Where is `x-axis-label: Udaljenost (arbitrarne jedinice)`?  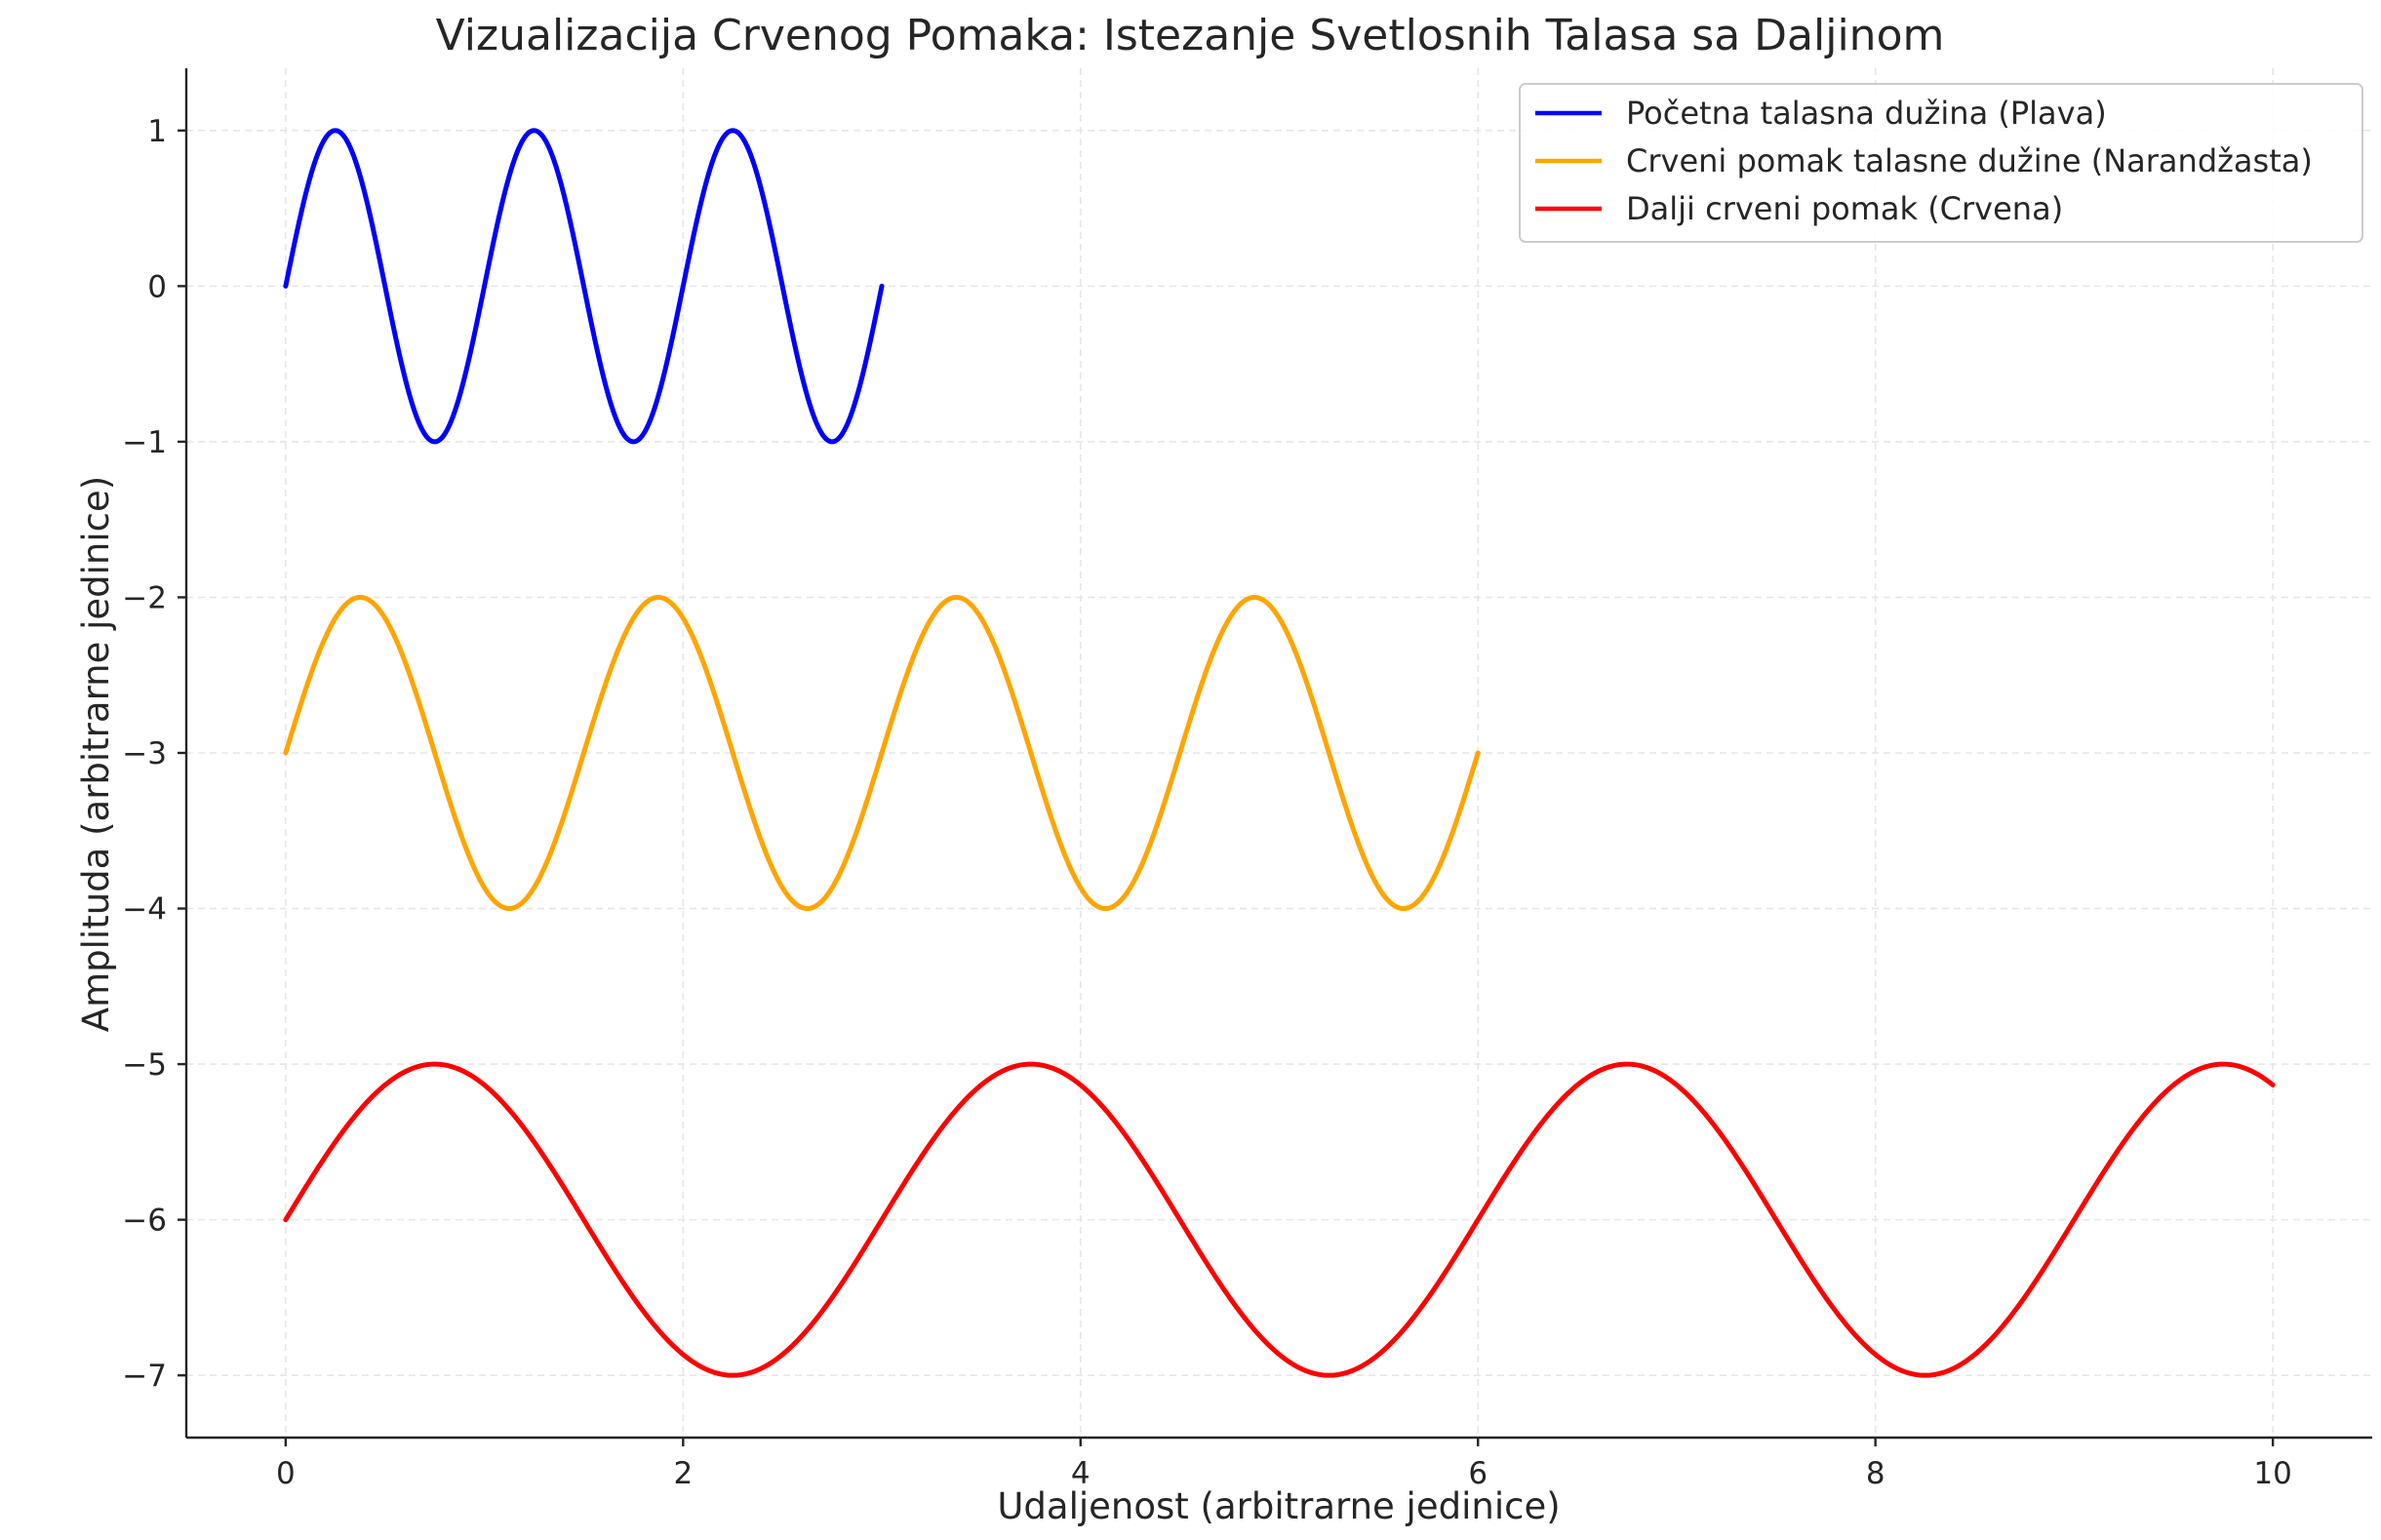
x-axis-label: Udaljenost (arbitrarne jedinice) is located at coordinates (1278, 1506).